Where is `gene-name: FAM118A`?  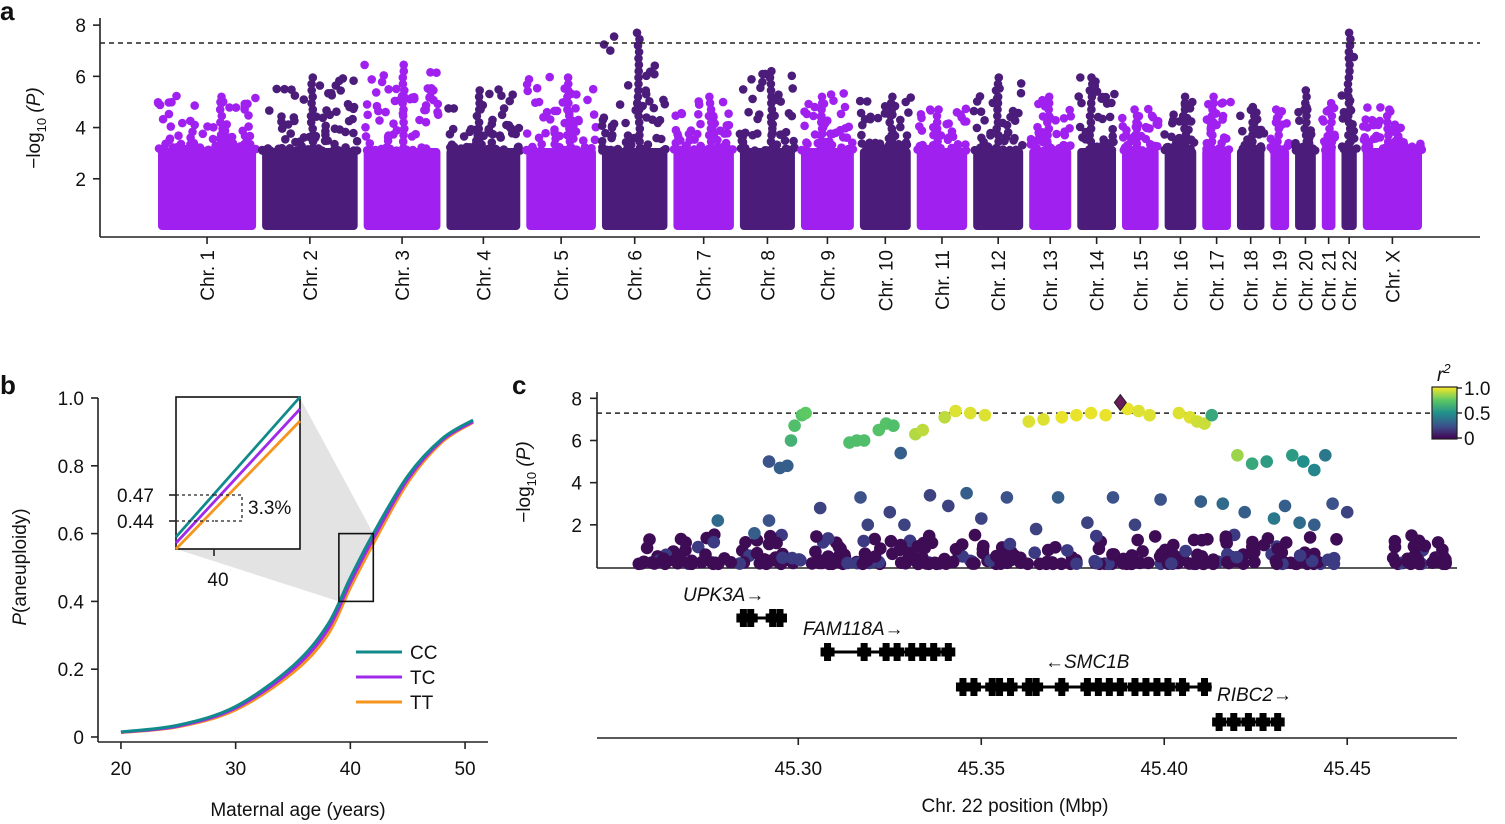
gene-name: FAM118A is located at coordinates (844, 629).